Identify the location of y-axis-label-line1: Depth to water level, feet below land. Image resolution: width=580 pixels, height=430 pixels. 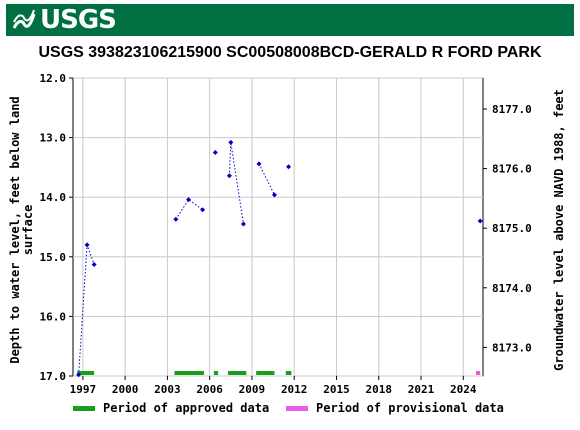
(15, 229).